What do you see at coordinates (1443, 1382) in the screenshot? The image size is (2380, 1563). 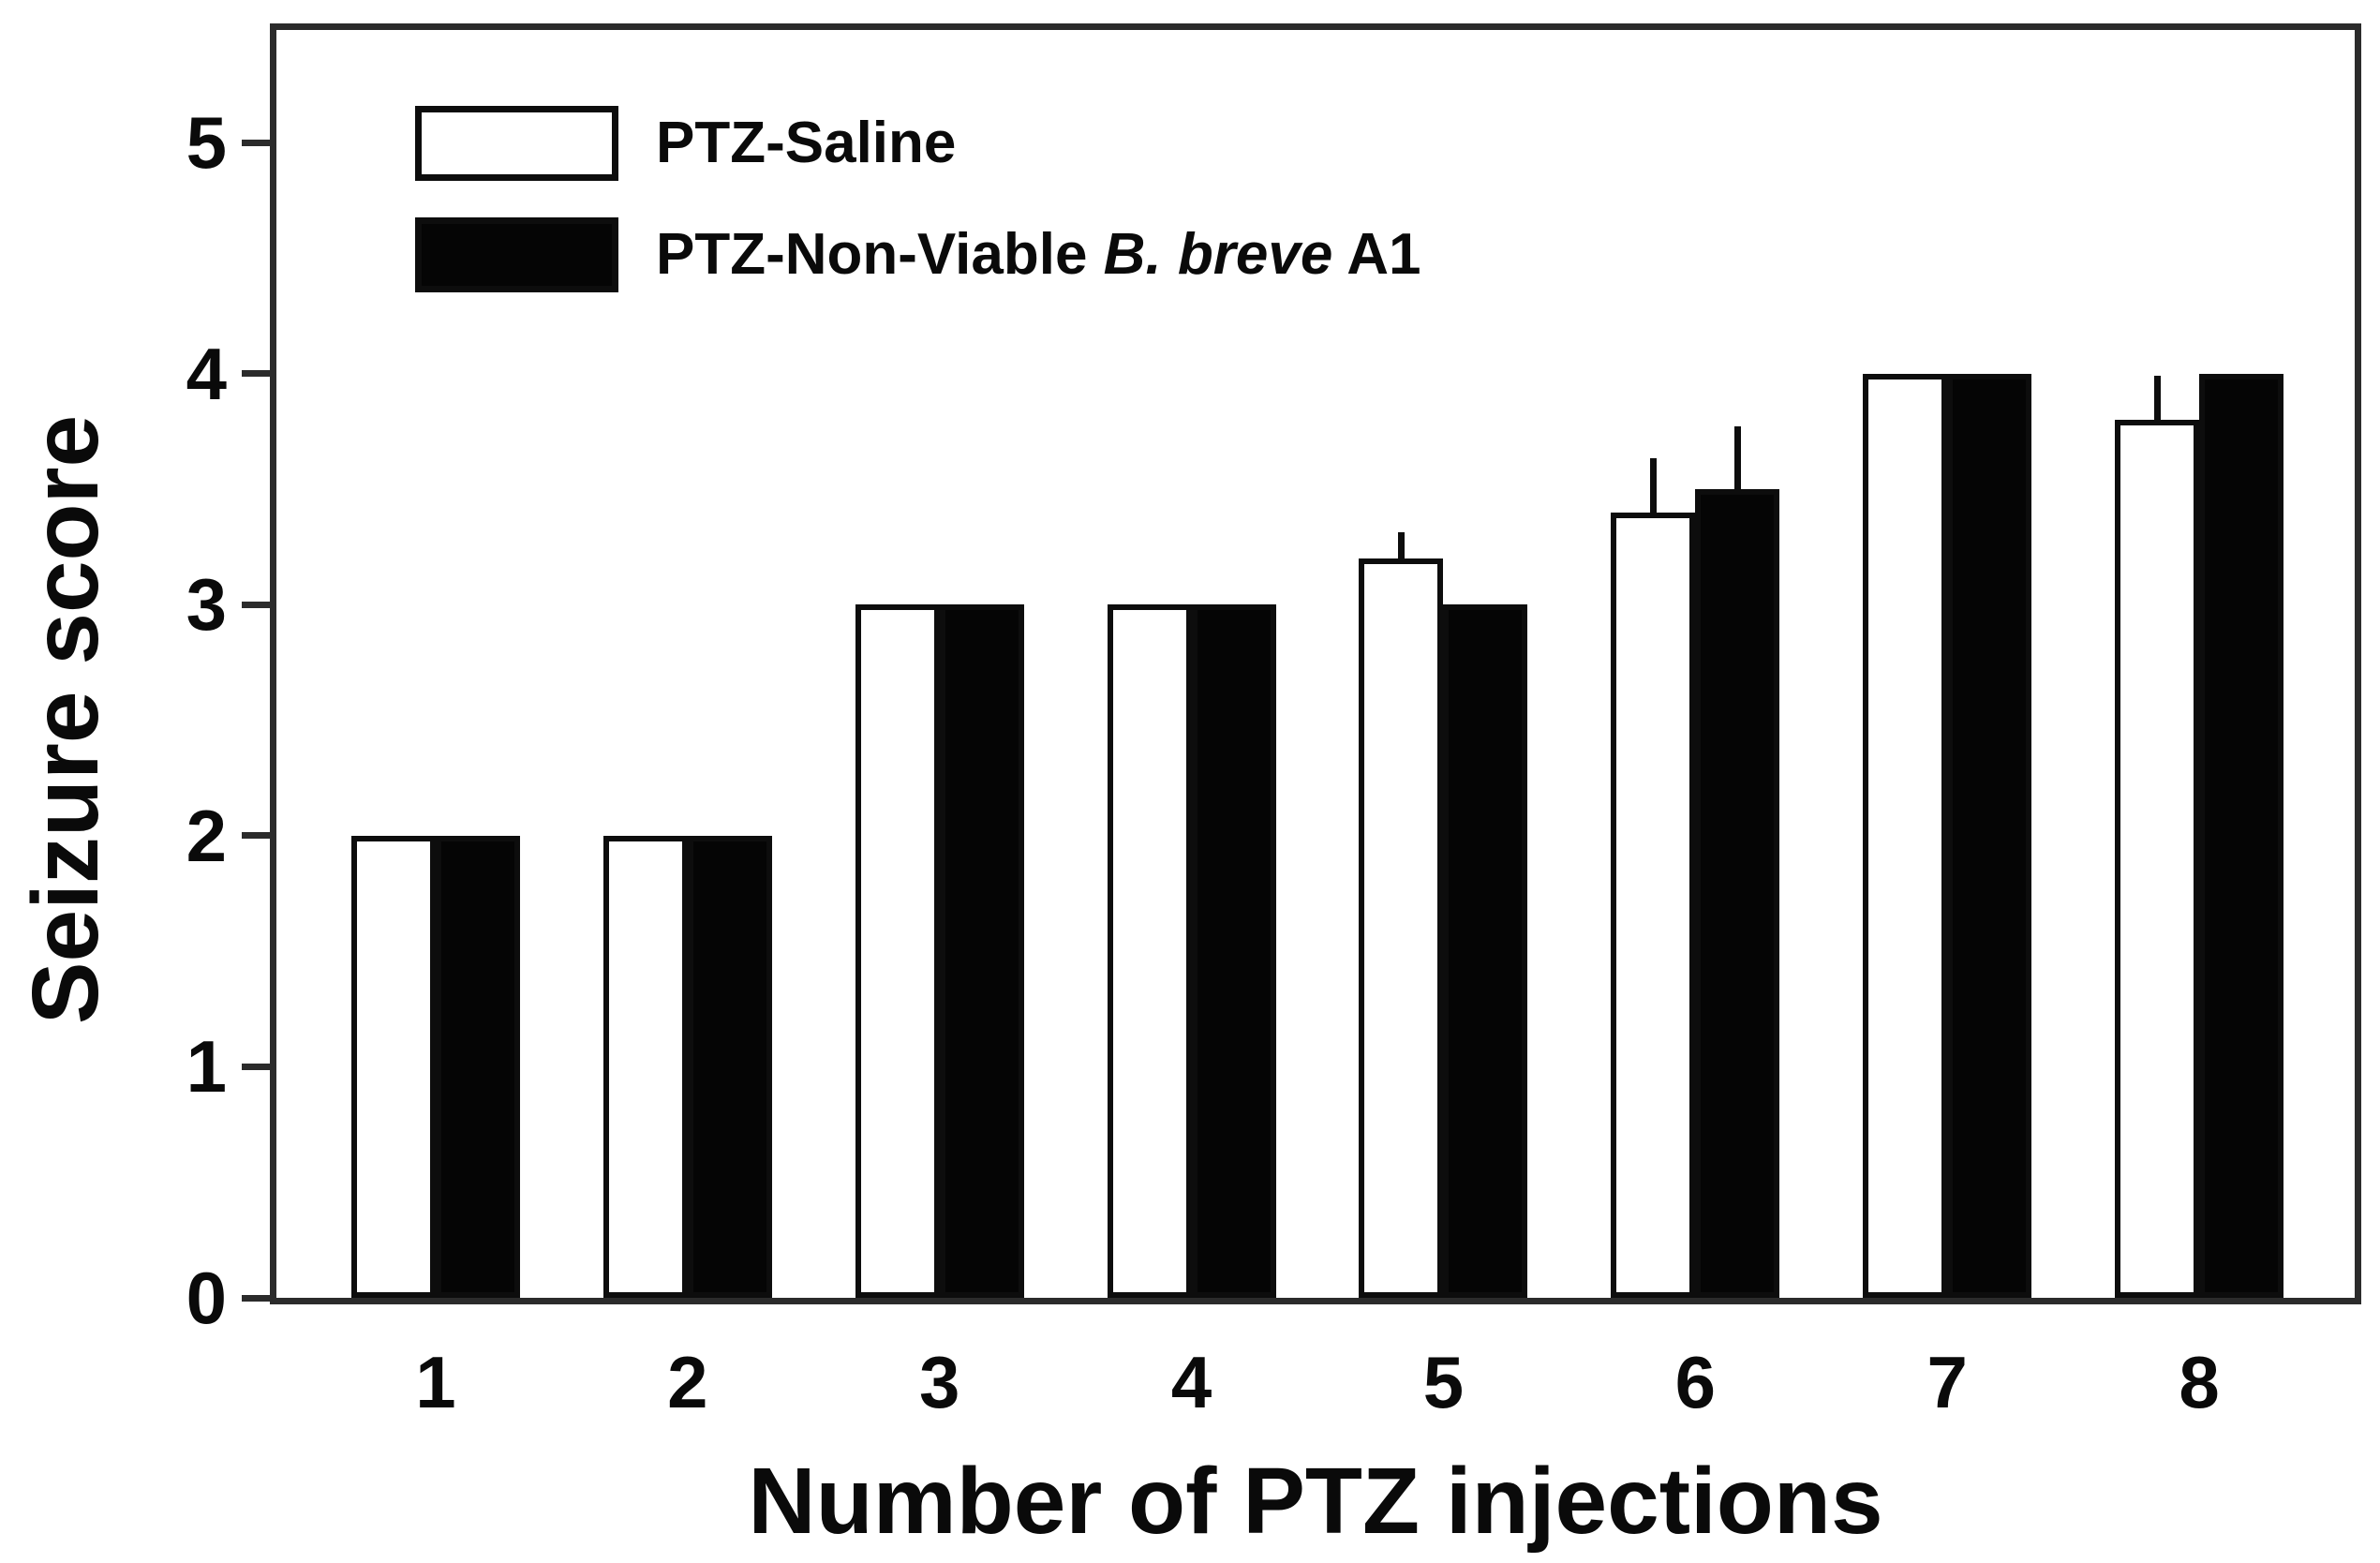 I see `x-tick-label-5: 5` at bounding box center [1443, 1382].